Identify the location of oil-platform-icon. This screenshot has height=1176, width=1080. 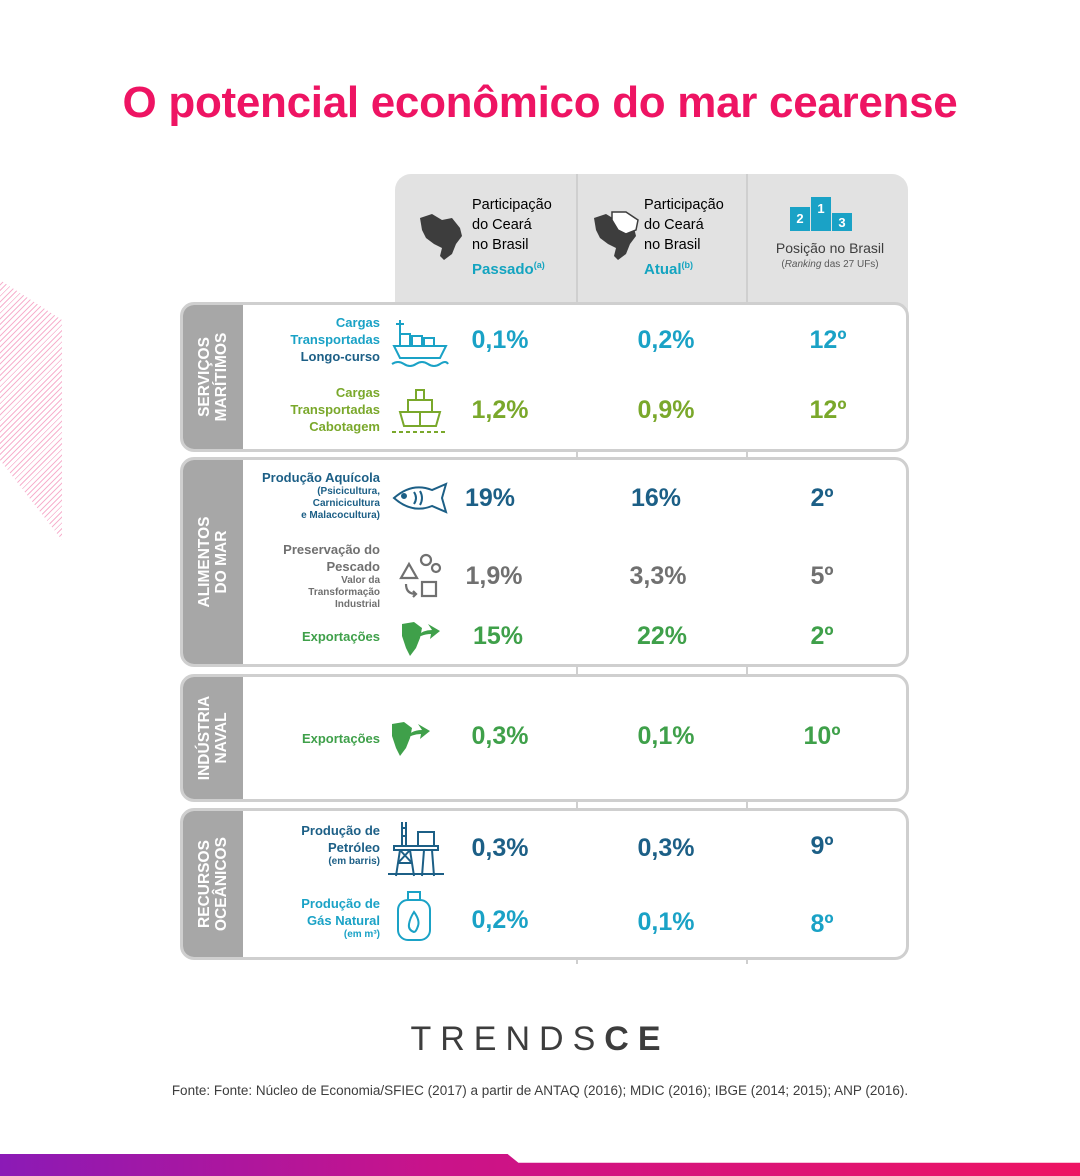
(416, 849).